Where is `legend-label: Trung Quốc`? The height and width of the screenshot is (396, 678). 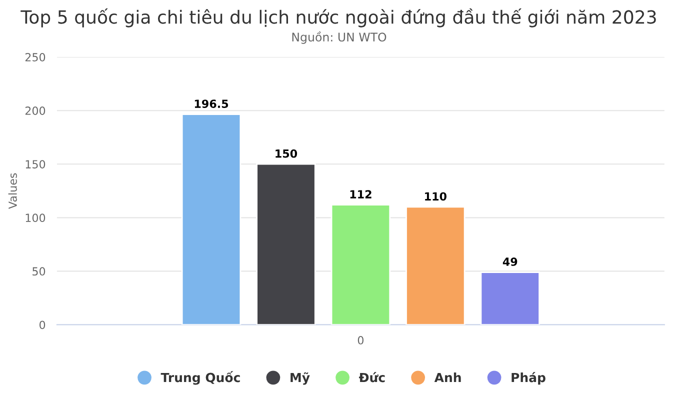
legend-label: Trung Quốc is located at coordinates (200, 378).